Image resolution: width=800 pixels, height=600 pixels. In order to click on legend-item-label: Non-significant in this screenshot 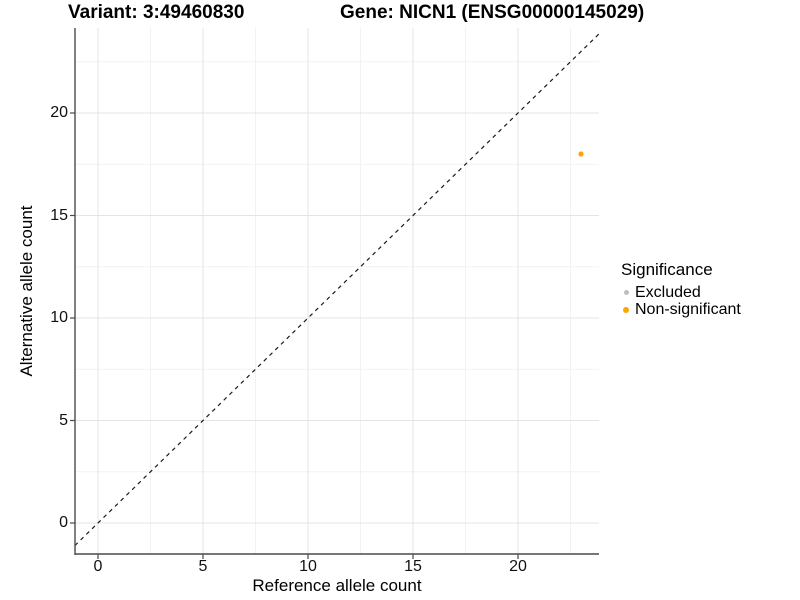, I will do `click(688, 309)`.